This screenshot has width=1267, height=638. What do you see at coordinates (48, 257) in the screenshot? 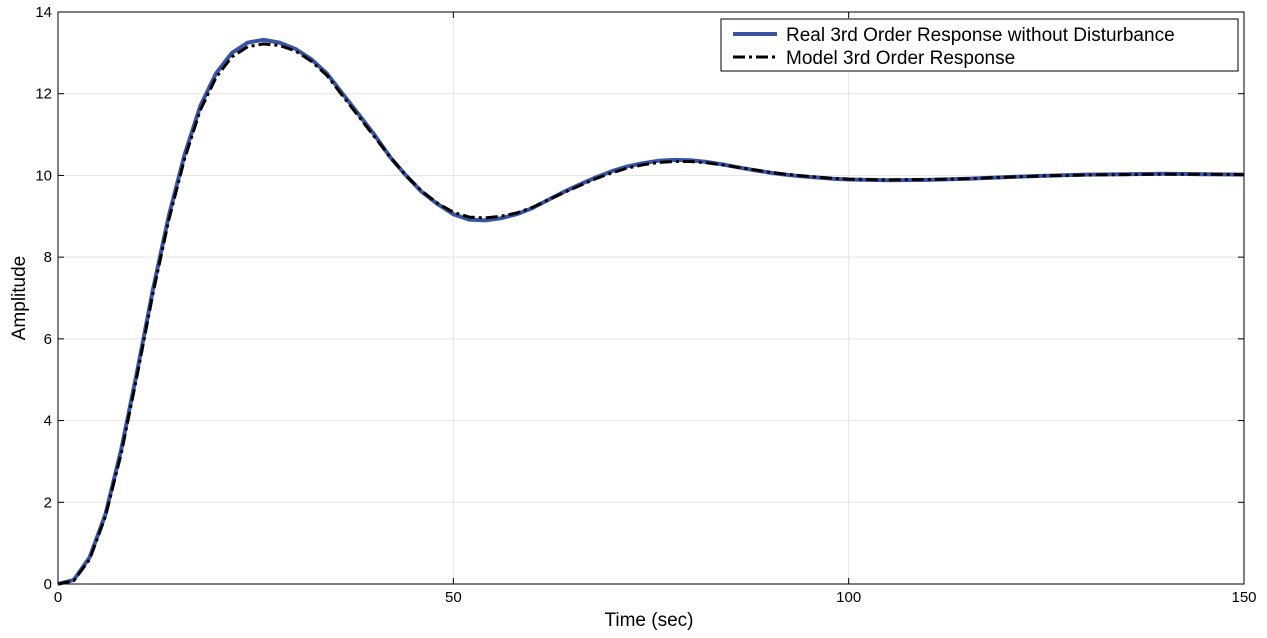
I see `y-tick-label: 8` at bounding box center [48, 257].